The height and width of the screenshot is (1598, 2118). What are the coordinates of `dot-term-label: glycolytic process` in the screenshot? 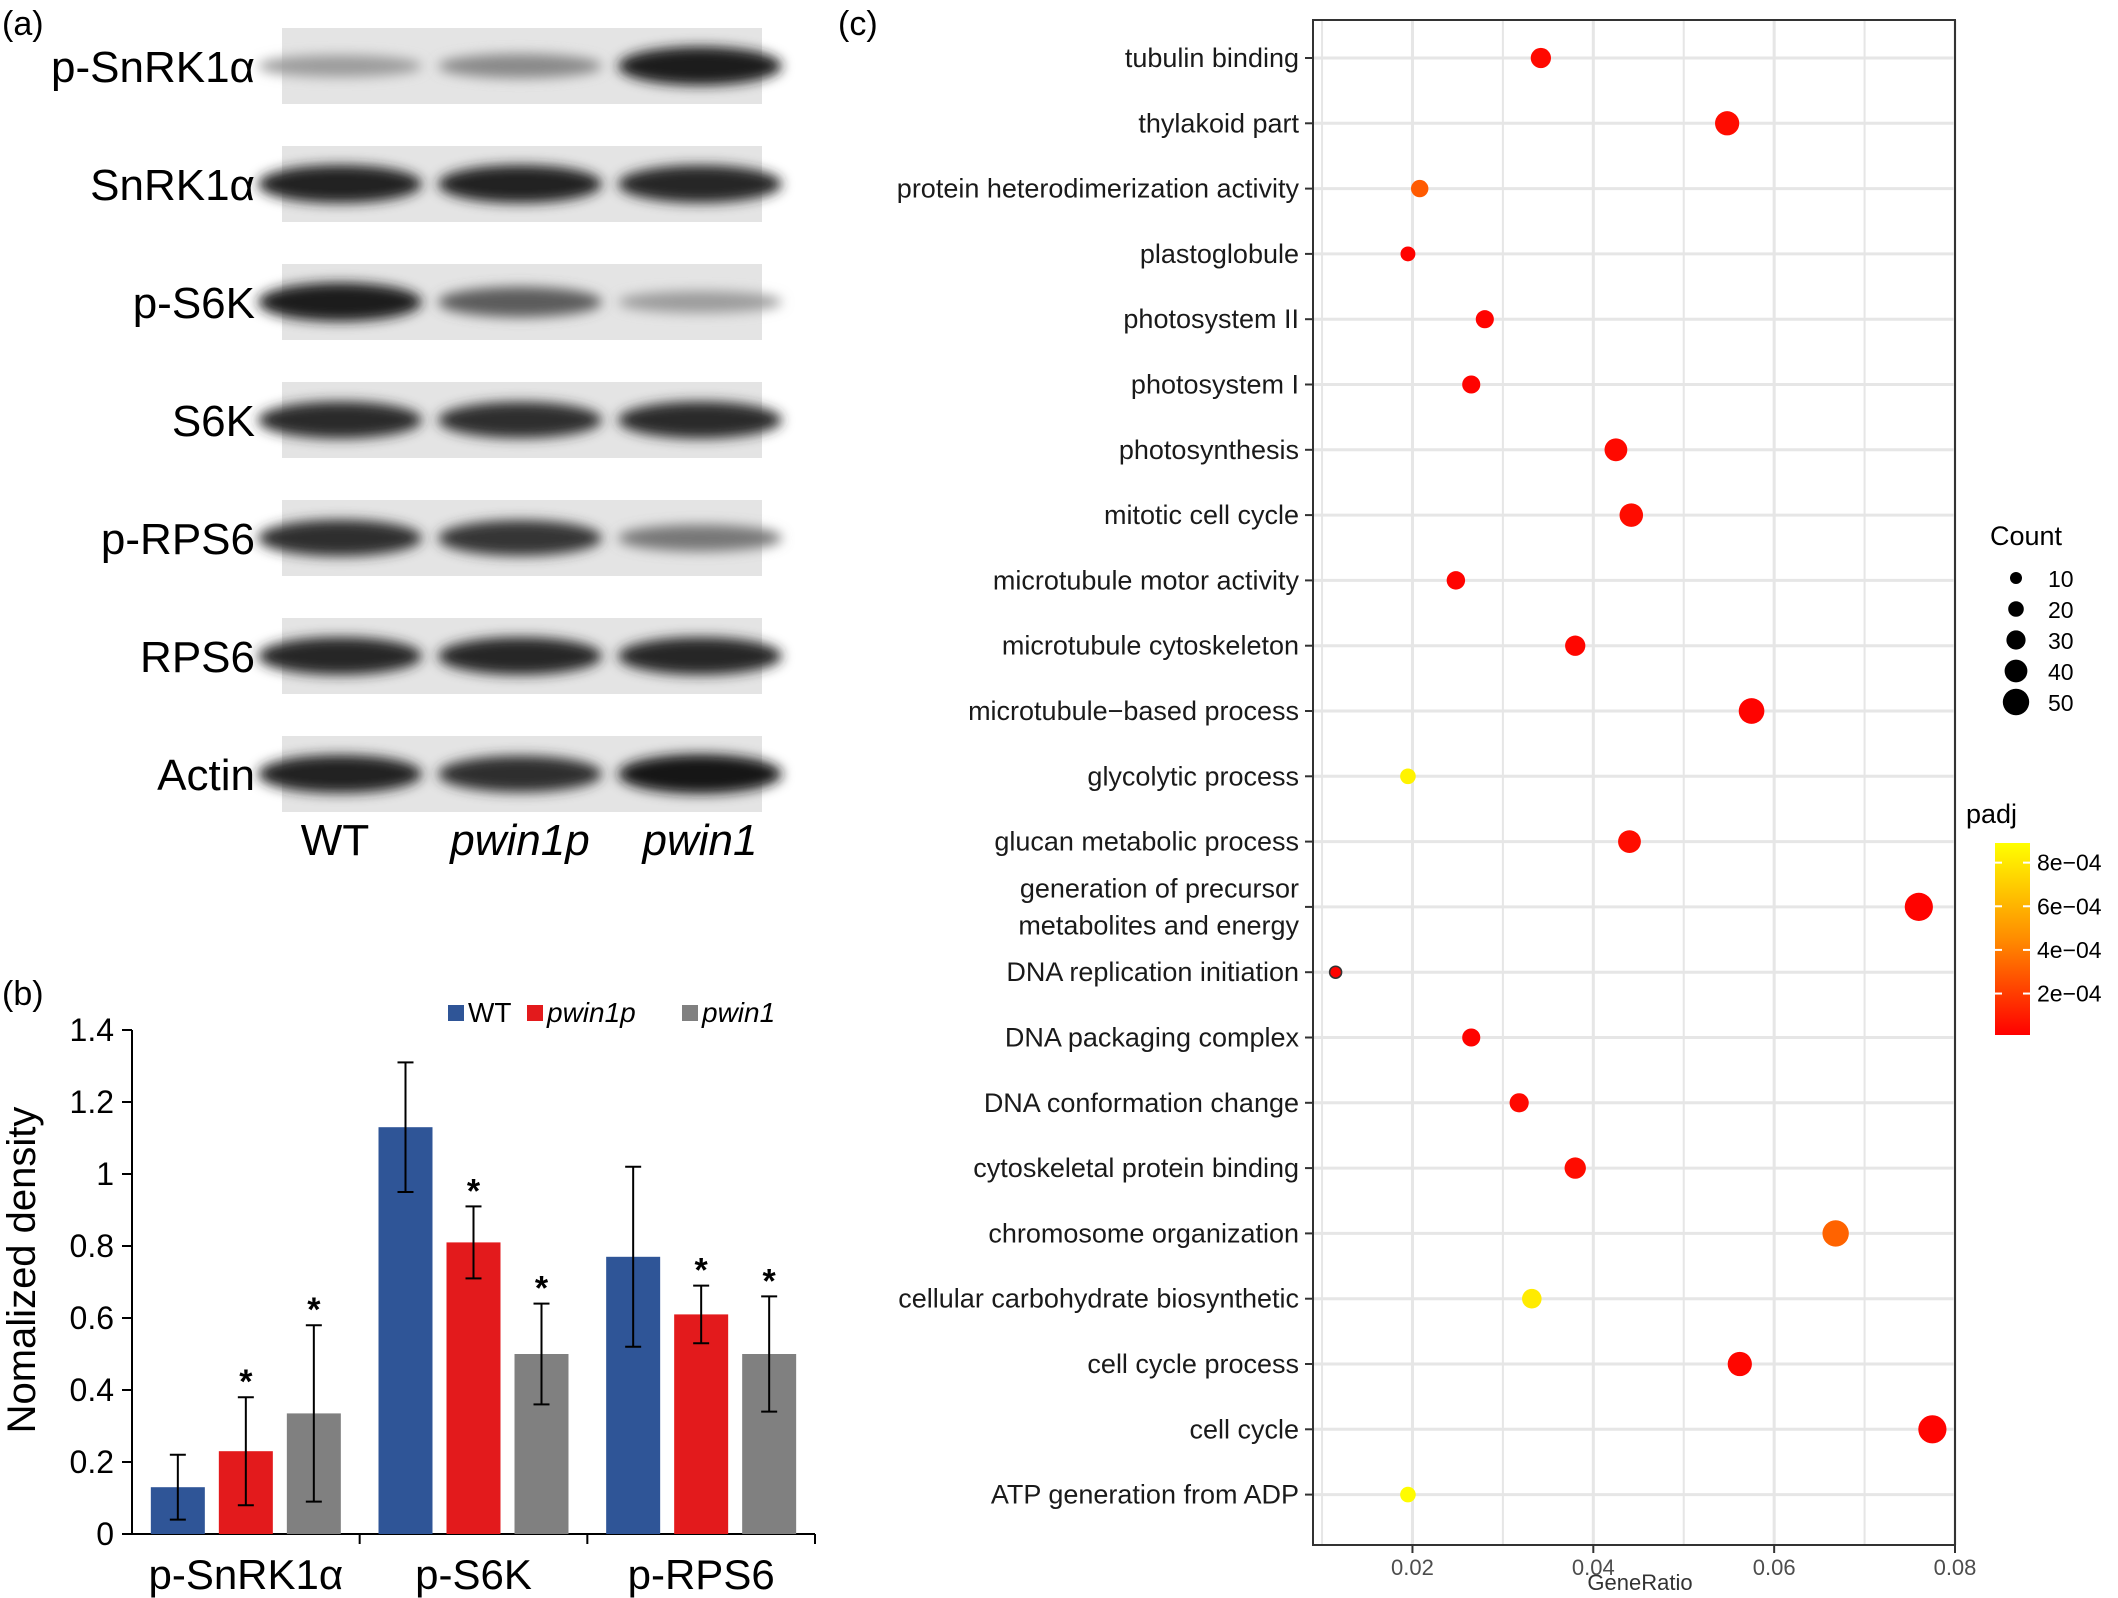 It's located at (1193, 776).